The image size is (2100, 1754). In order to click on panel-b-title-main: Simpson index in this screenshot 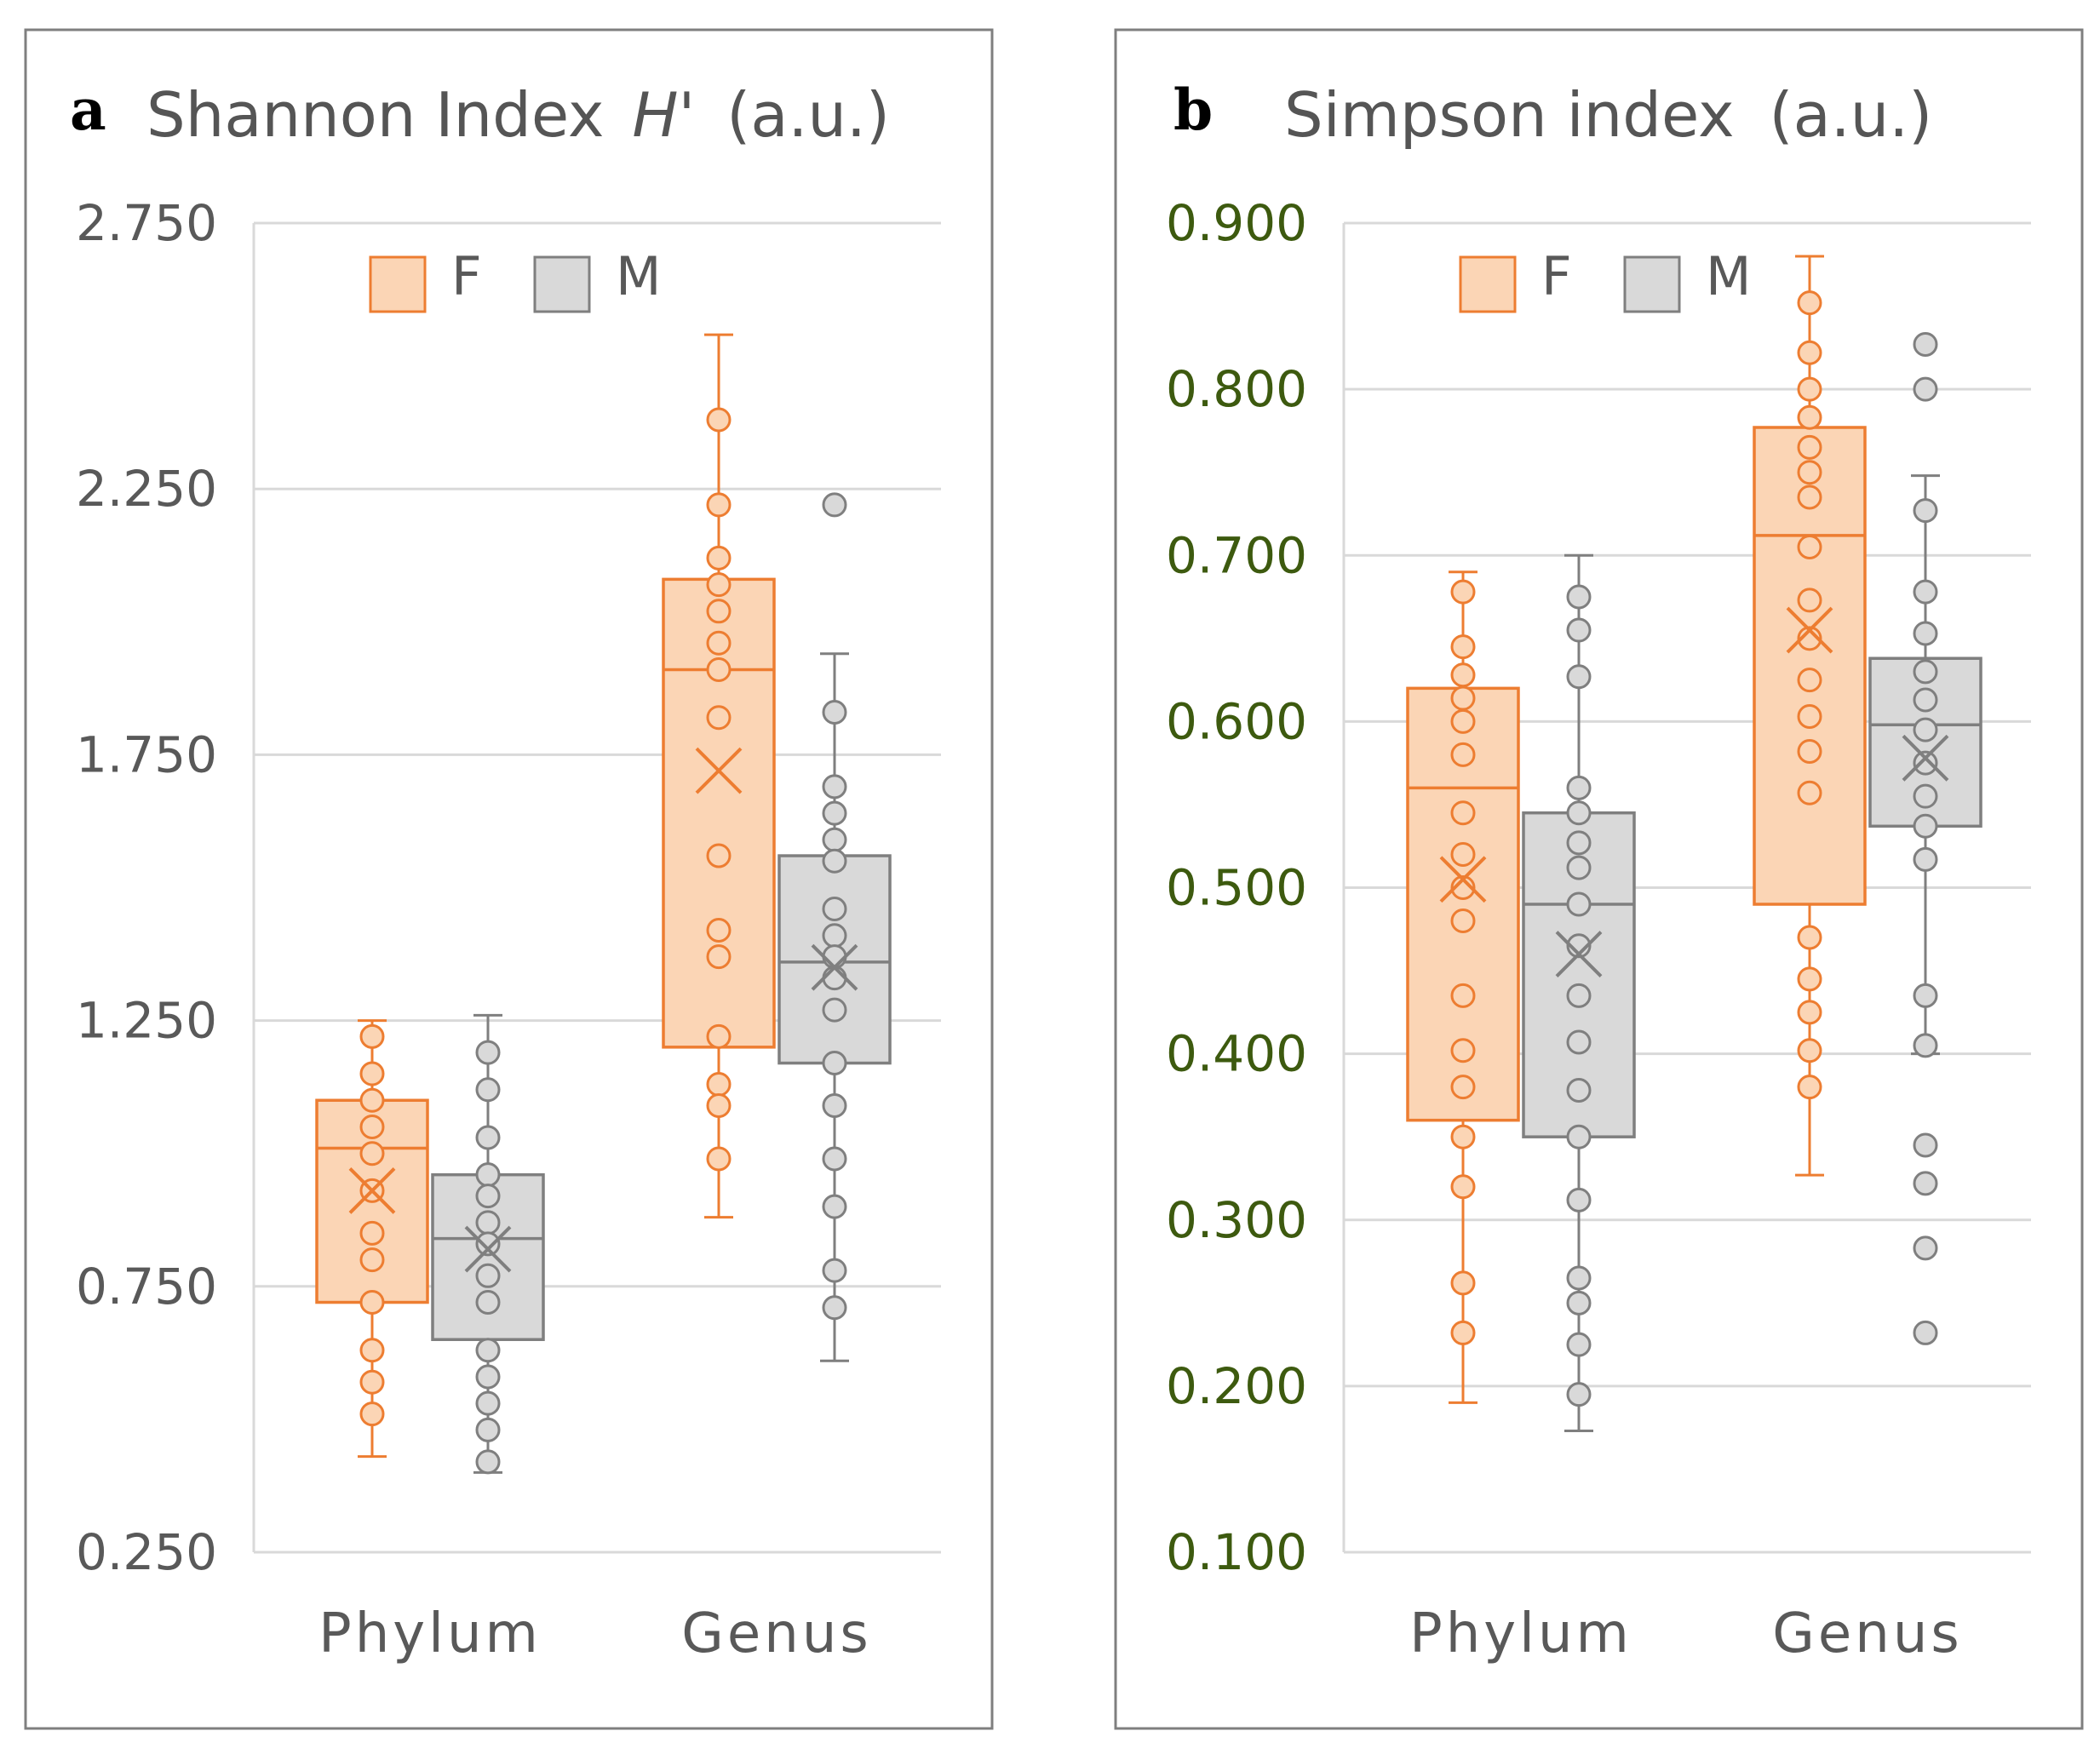, I will do `click(1509, 115)`.